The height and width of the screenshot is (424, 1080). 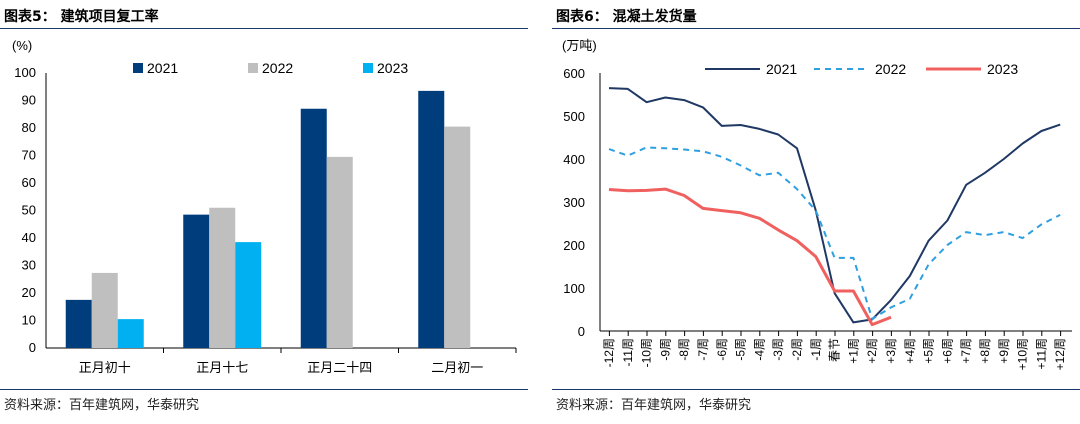 What do you see at coordinates (457, 367) in the screenshot?
I see `x-category-label: 二月初一` at bounding box center [457, 367].